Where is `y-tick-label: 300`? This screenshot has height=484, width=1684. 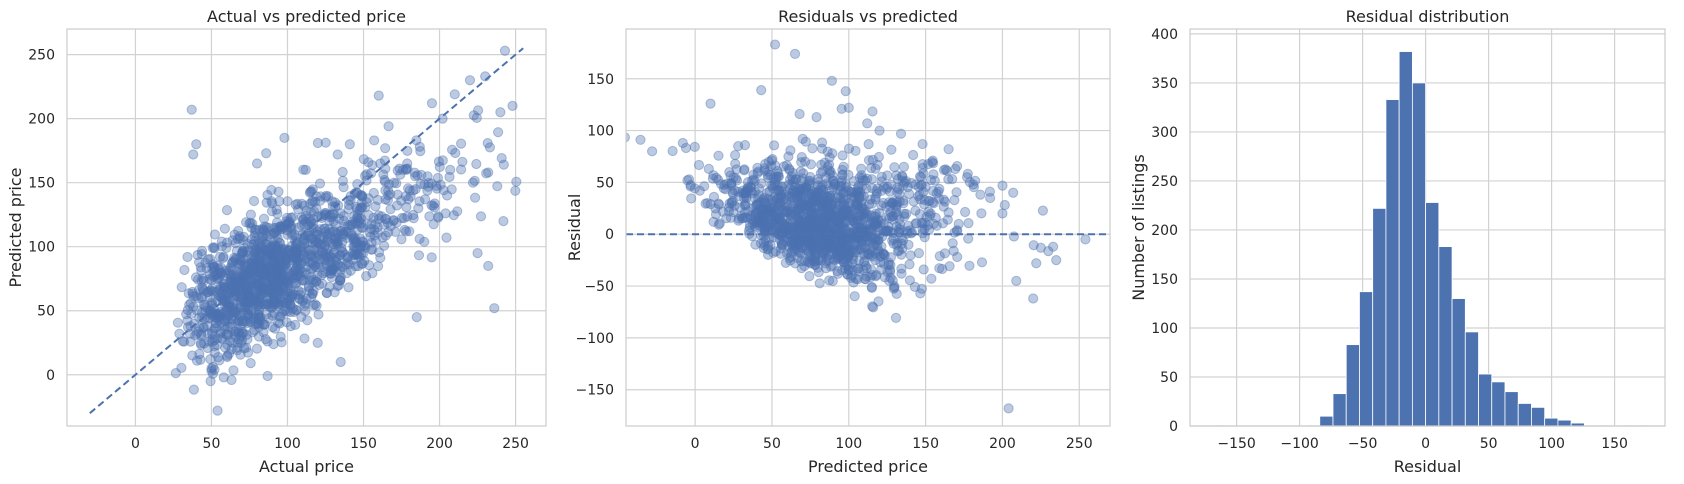
y-tick-label: 300 is located at coordinates (1164, 133).